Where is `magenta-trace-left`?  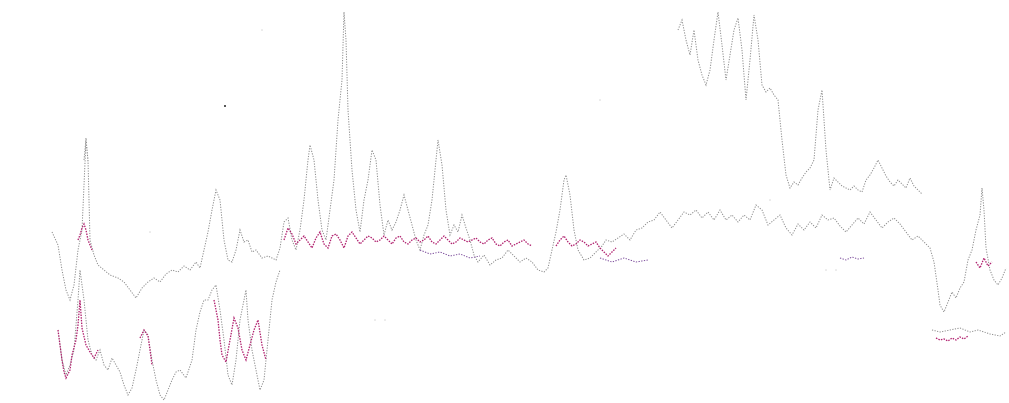 magenta-trace-left is located at coordinates (78, 339).